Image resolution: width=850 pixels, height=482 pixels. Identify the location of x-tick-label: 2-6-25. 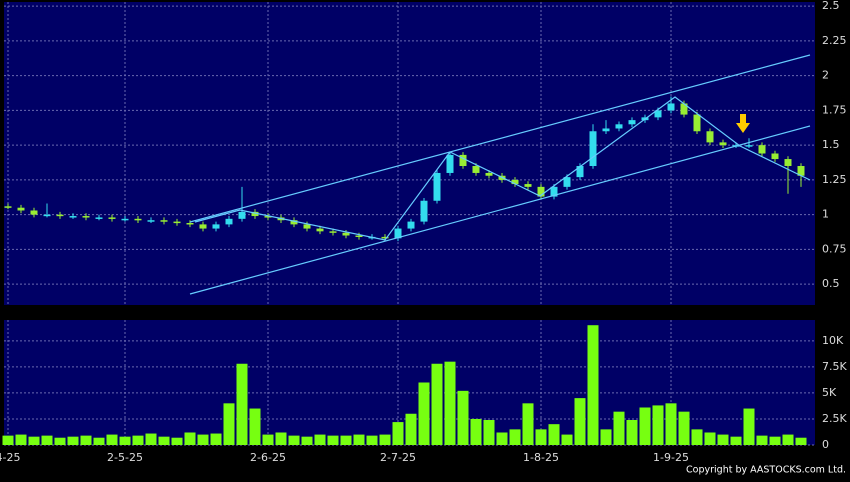
(268, 457).